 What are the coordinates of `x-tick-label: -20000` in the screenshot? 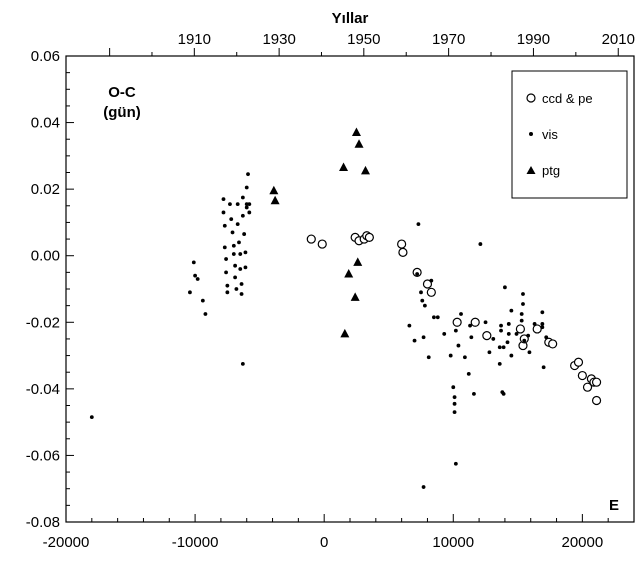 It's located at (66, 542).